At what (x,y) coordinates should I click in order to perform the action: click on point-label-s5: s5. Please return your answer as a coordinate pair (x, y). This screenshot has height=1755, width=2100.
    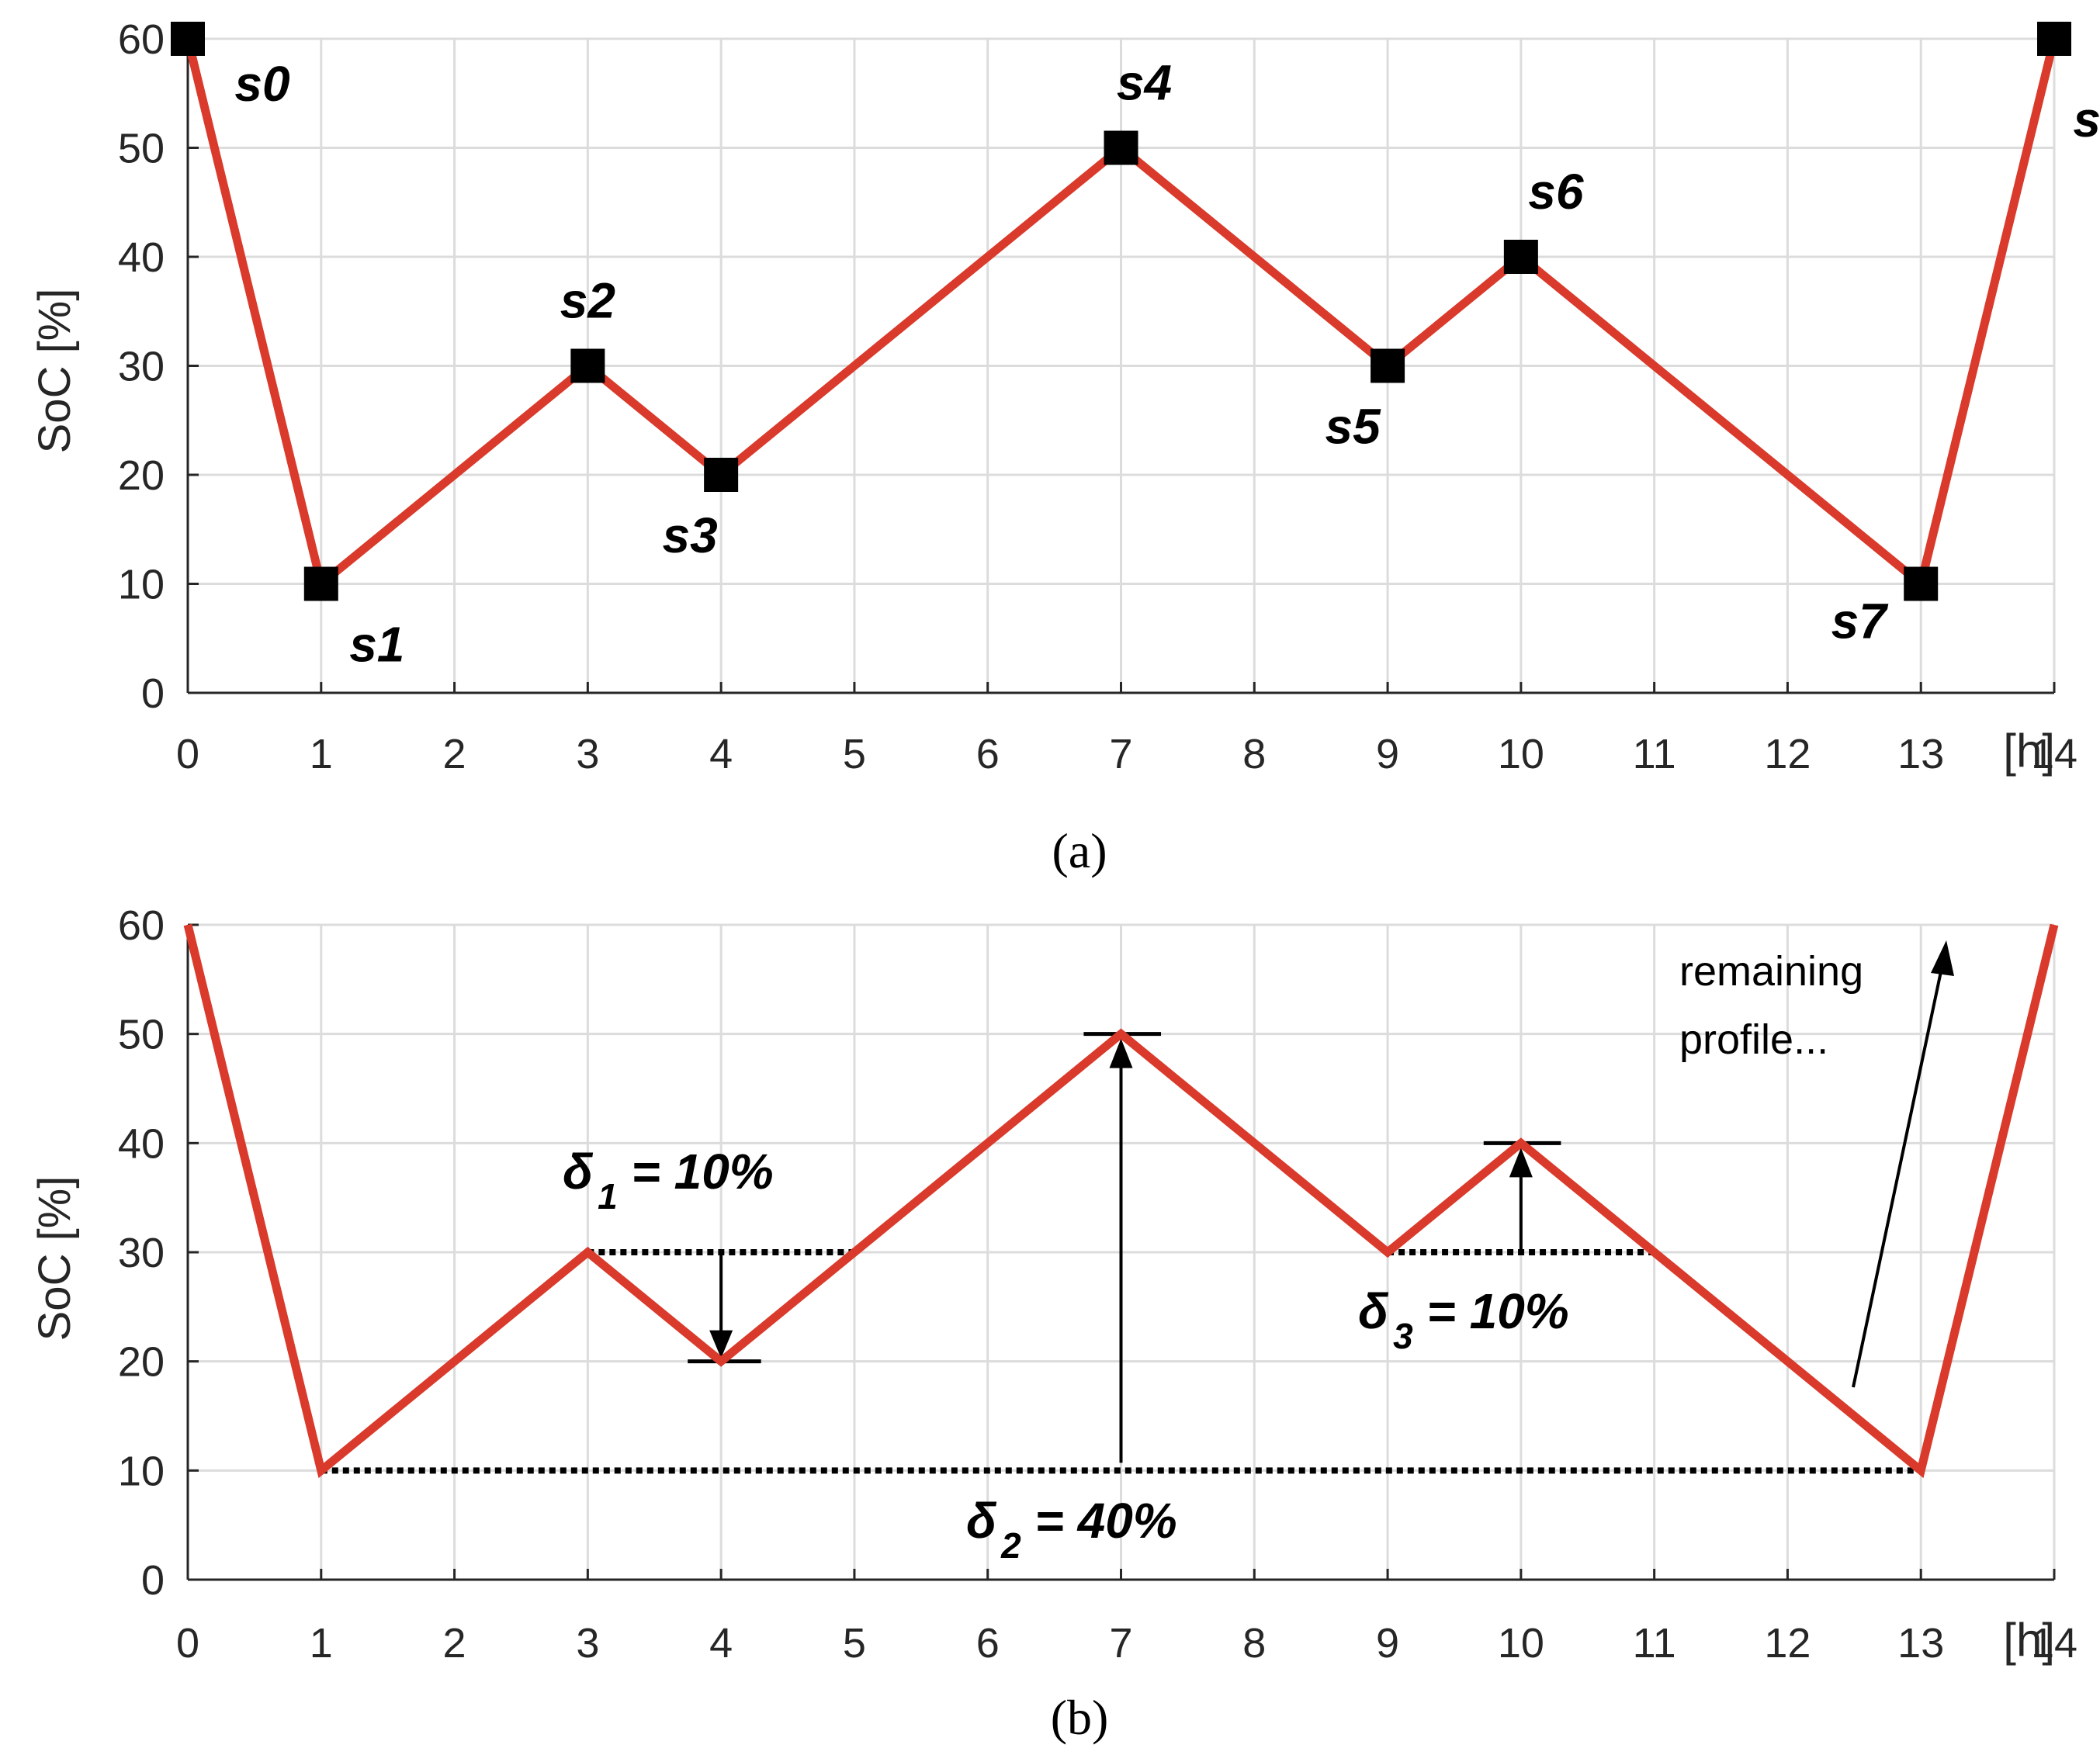
    Looking at the image, I should click on (1353, 427).